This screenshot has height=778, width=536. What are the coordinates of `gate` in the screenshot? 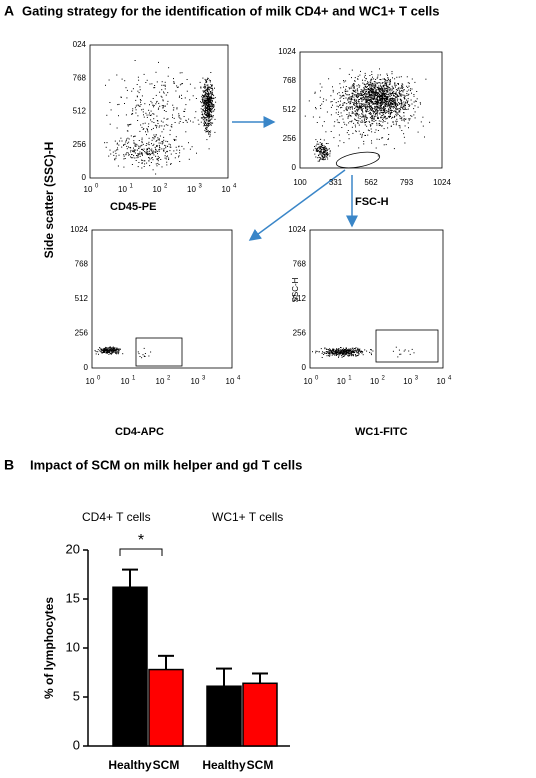 It's located at (159, 352).